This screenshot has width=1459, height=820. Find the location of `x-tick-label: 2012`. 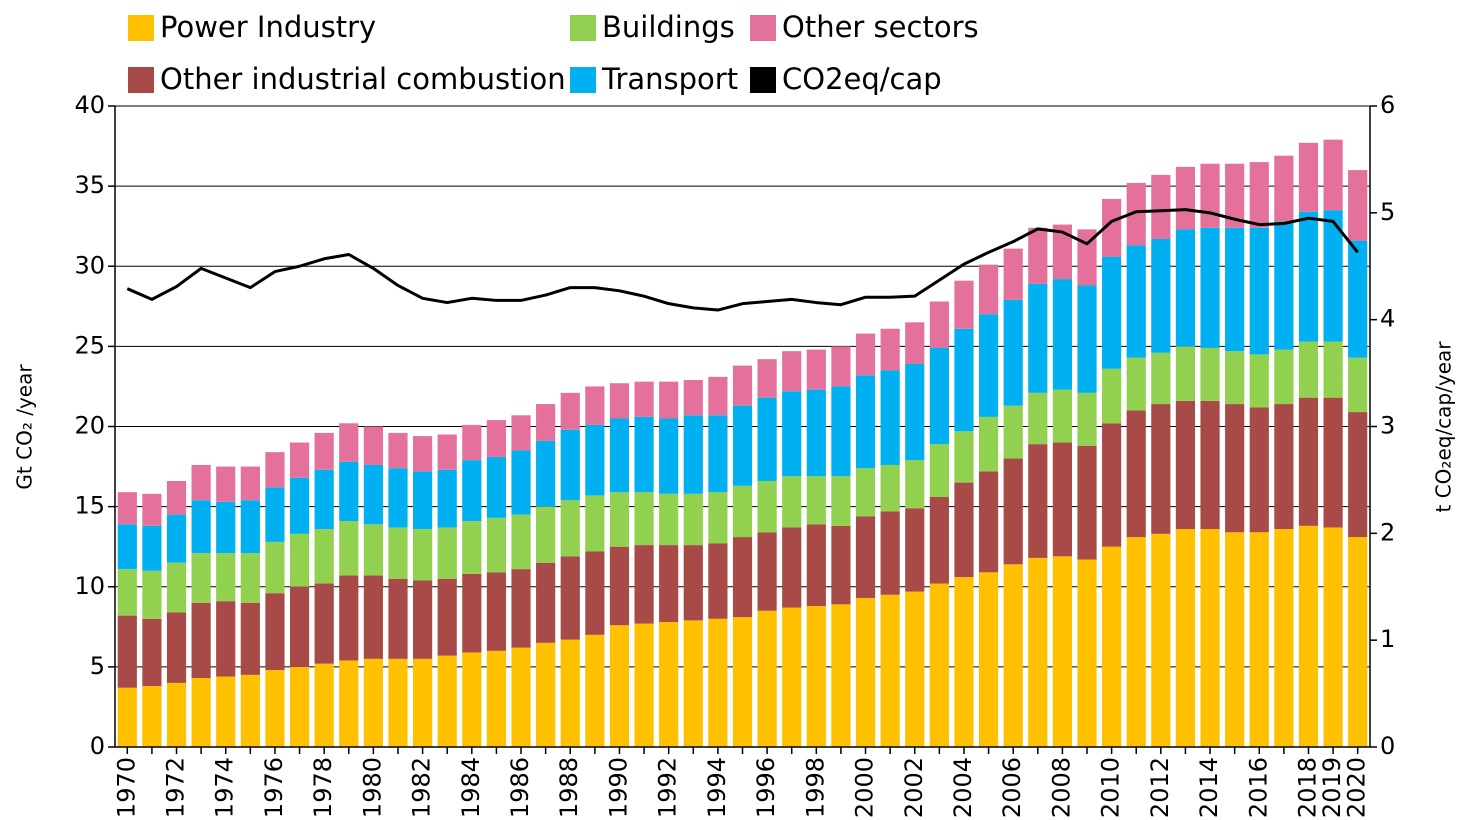

x-tick-label: 2012 is located at coordinates (1160, 787).